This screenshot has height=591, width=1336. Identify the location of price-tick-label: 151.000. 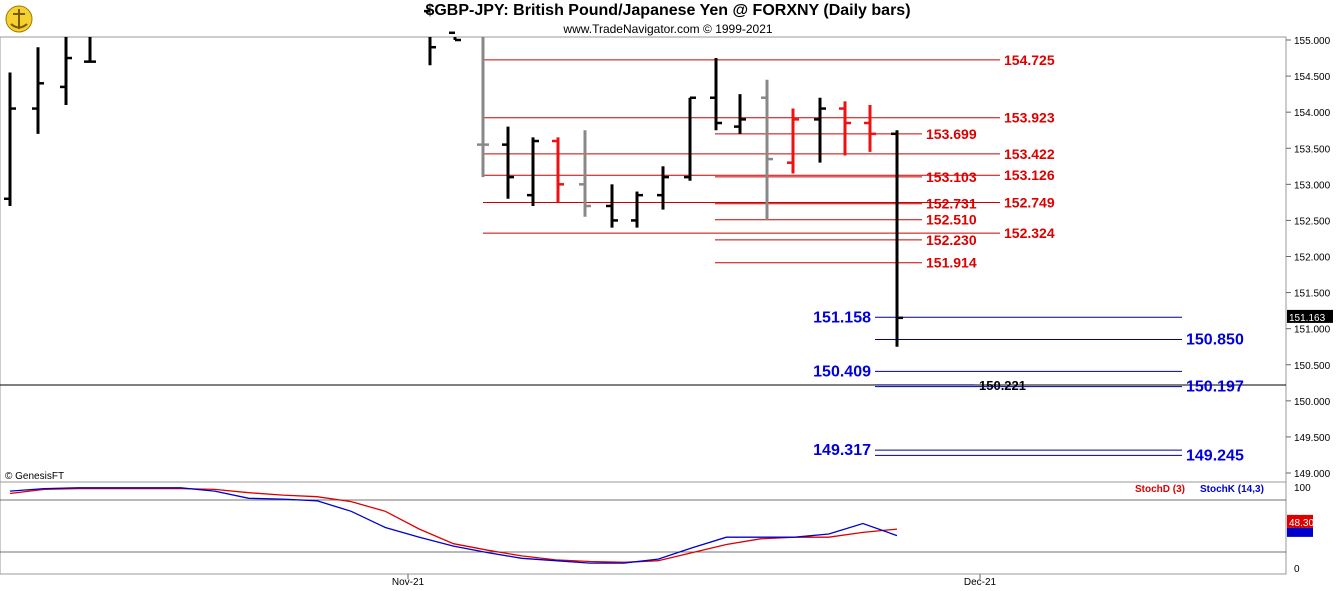
(1312, 330).